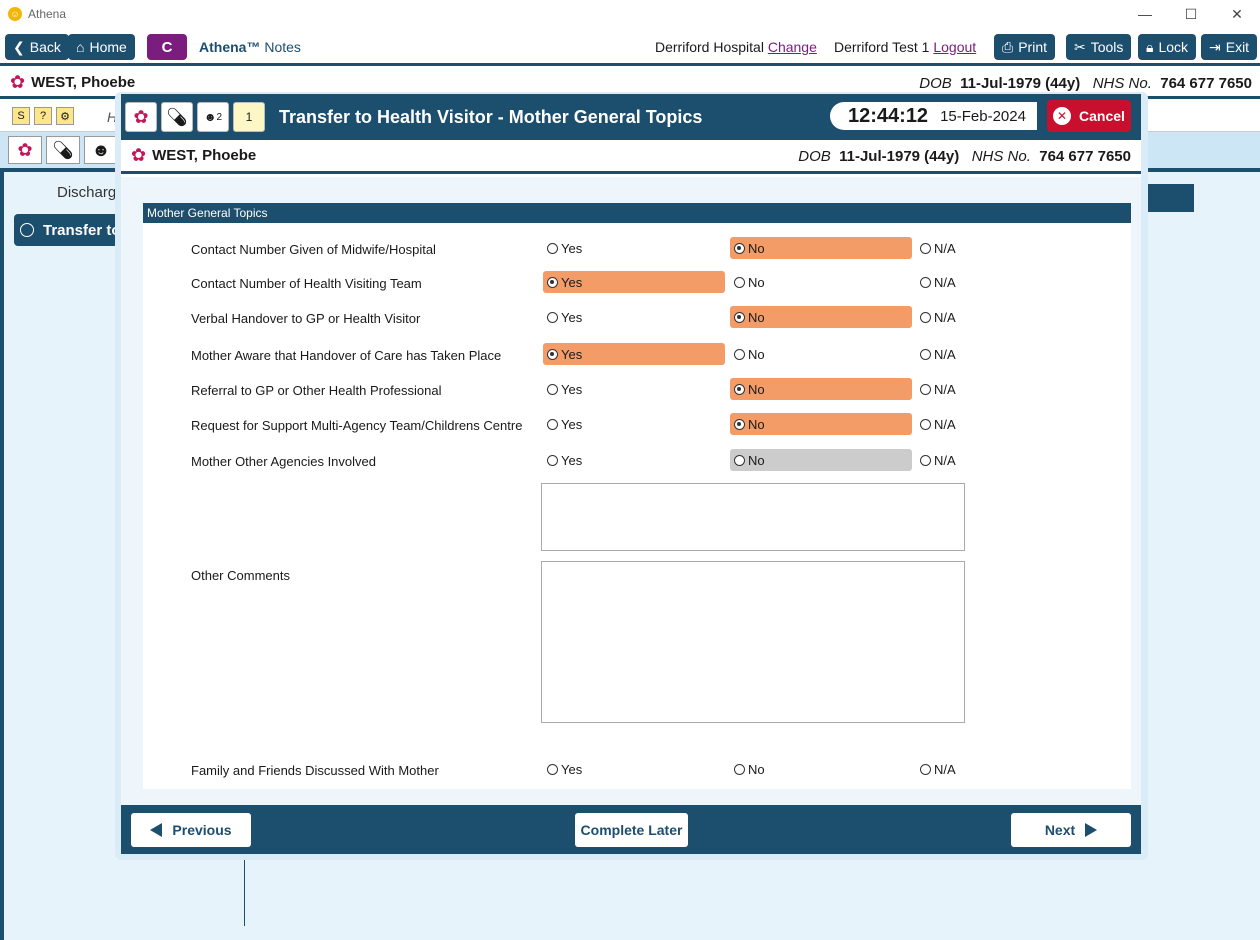  I want to click on tools-icon: ✂, so click(1080, 46).